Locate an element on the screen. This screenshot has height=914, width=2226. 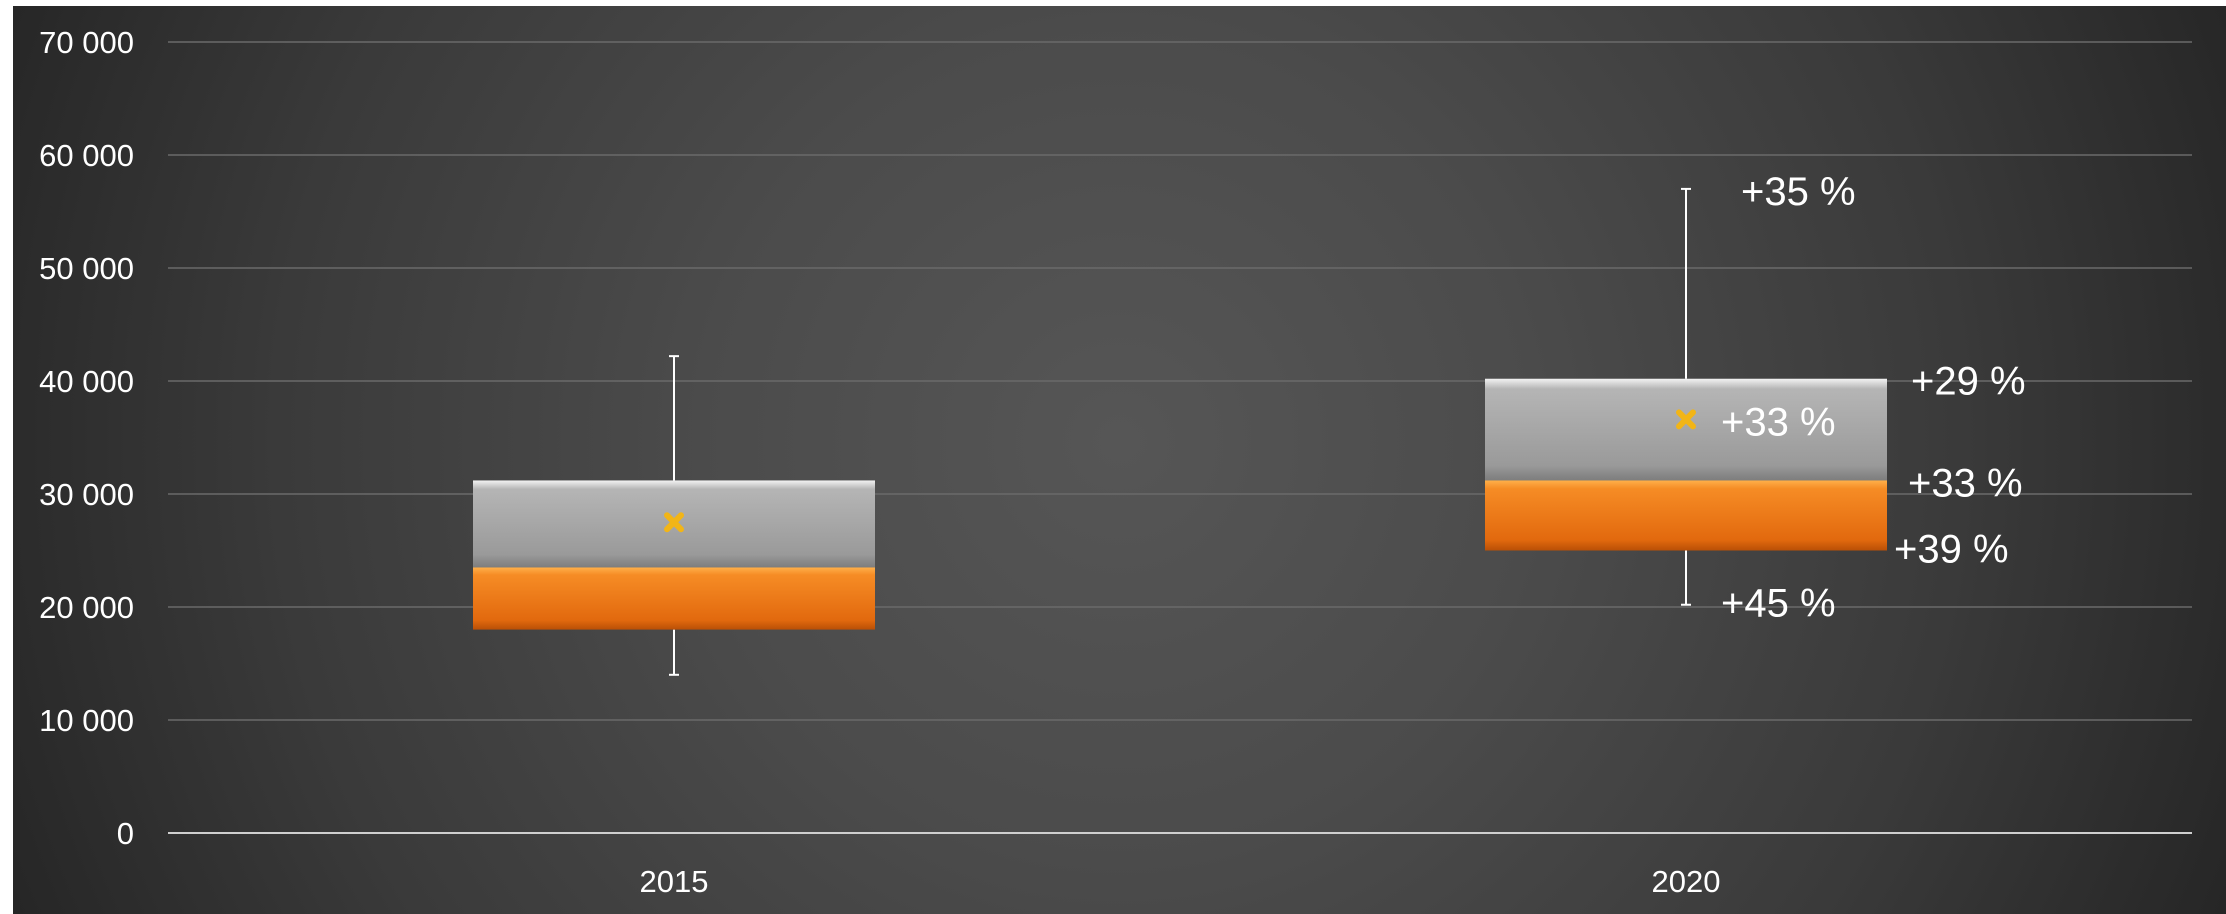
x-tick-label: 2015 is located at coordinates (674, 881).